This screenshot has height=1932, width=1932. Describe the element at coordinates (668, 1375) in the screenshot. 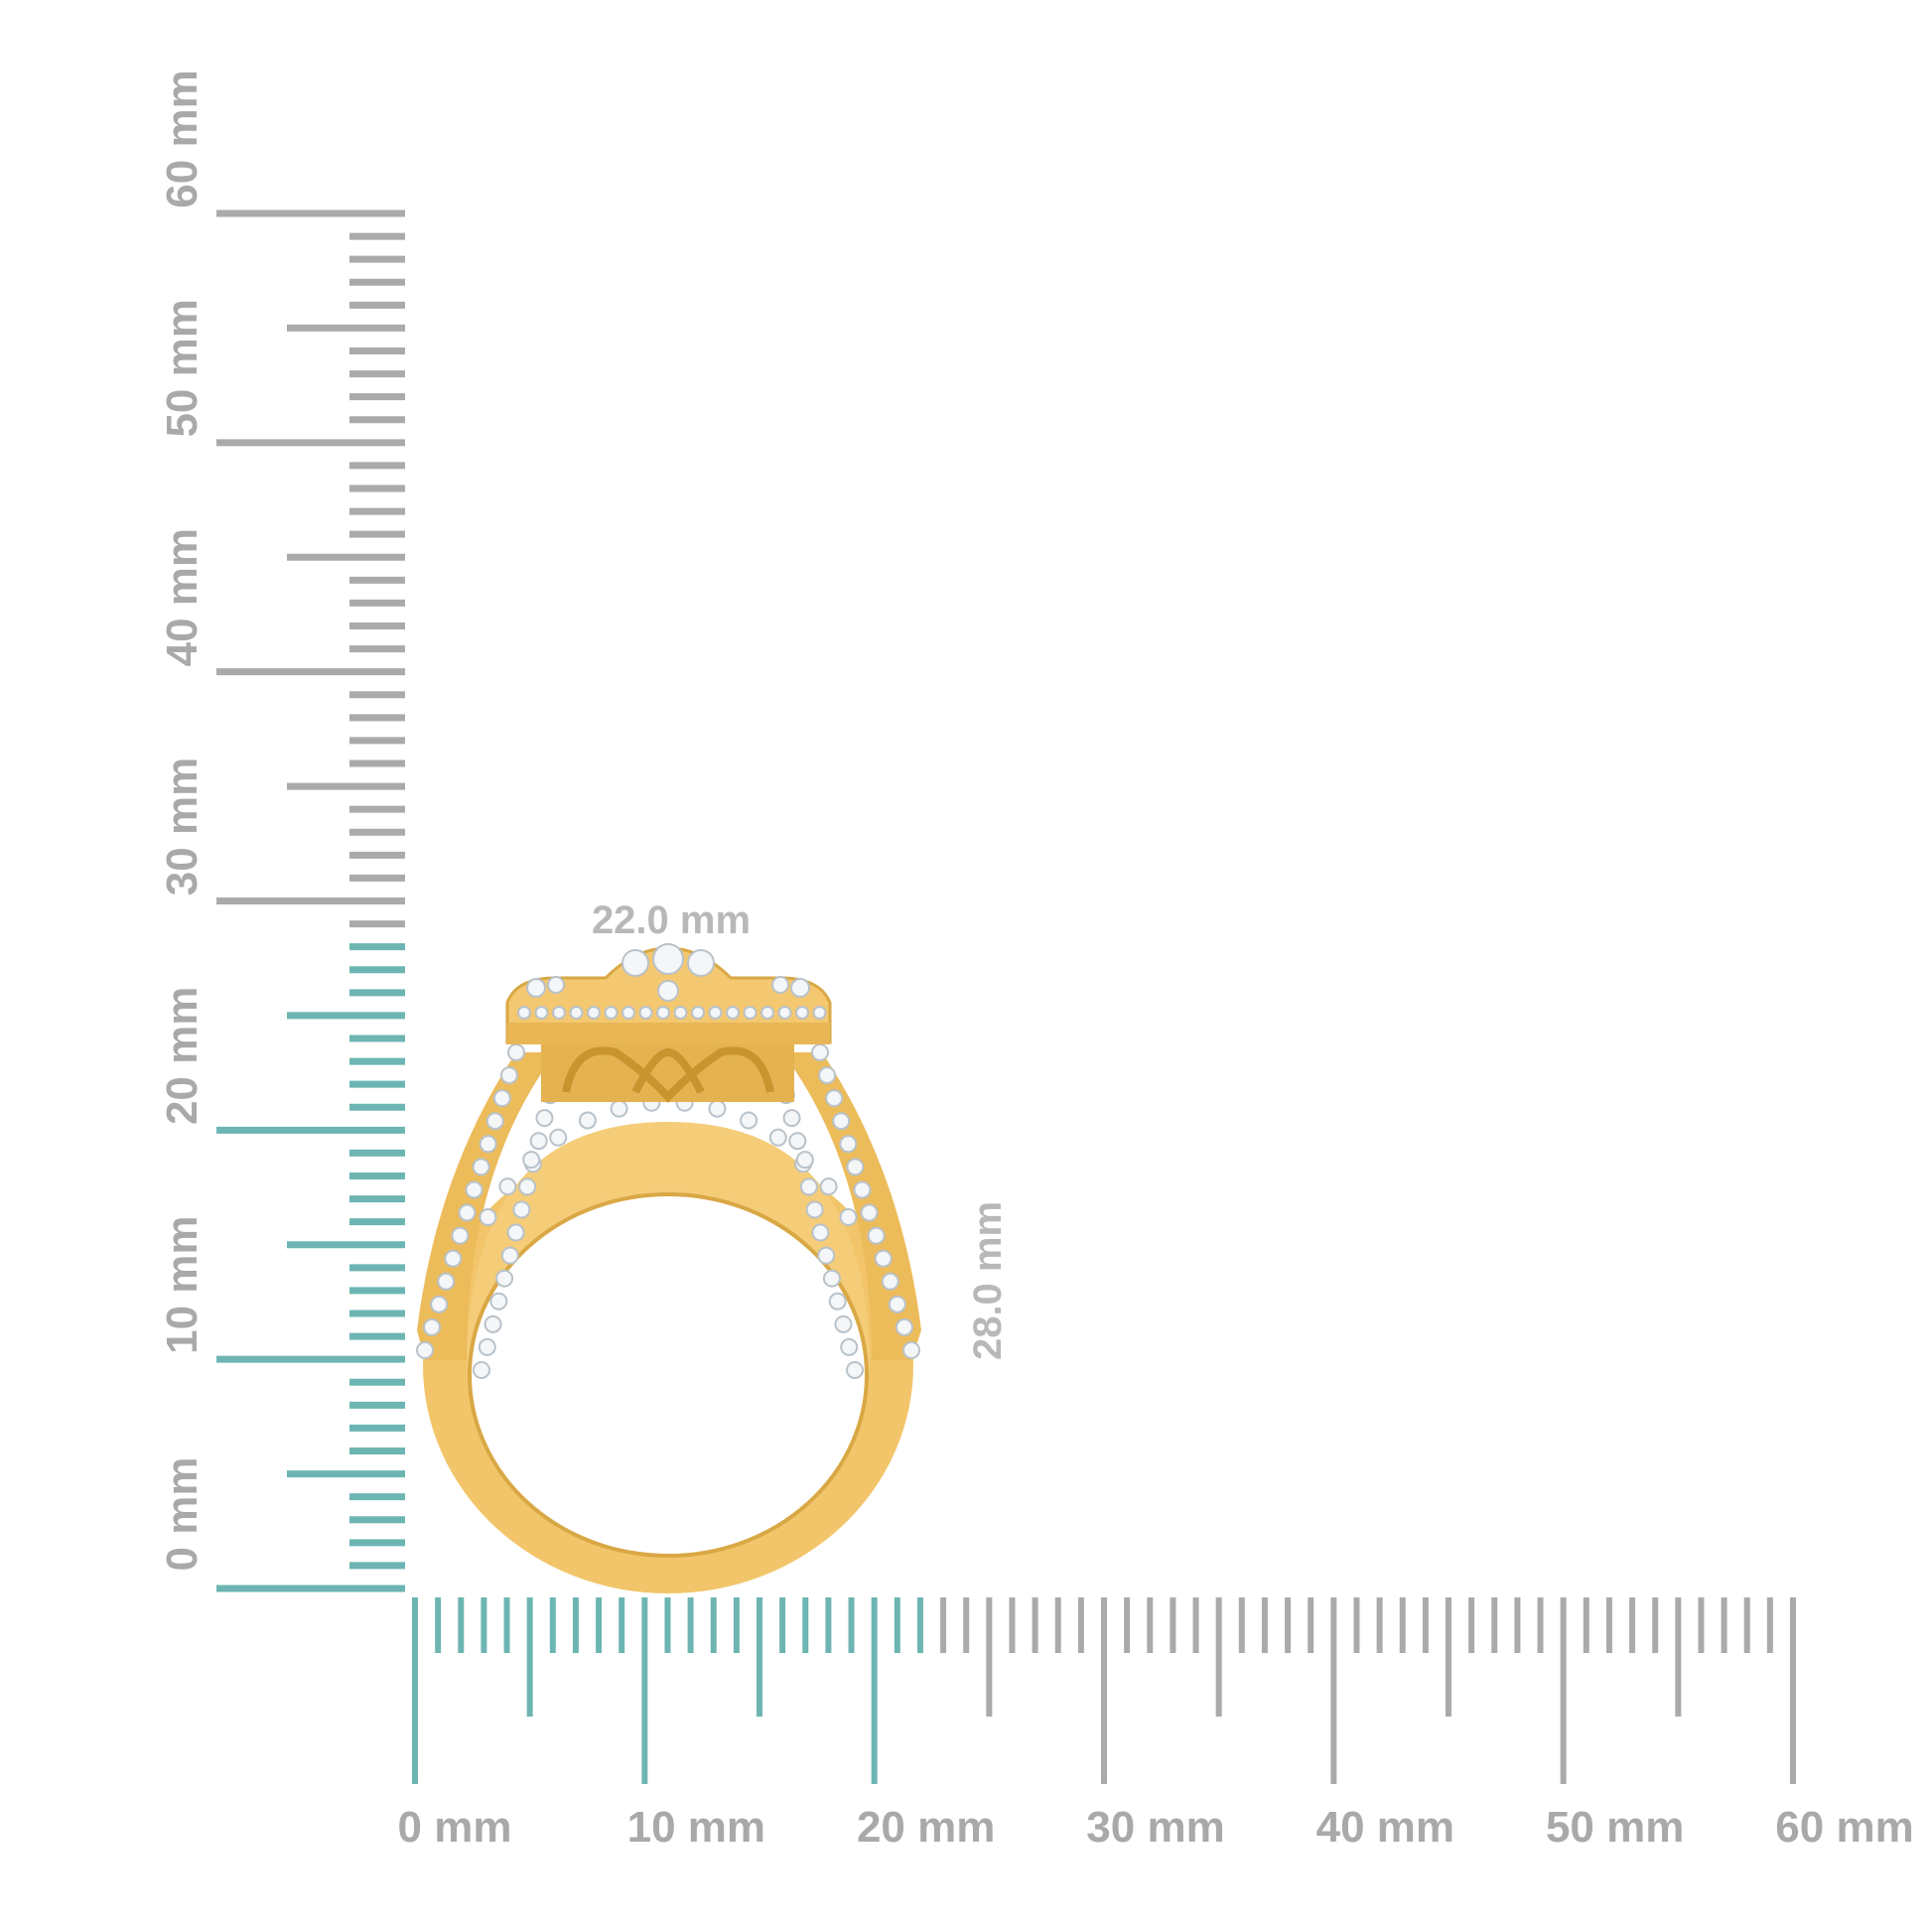

I see `ring-hole` at that location.